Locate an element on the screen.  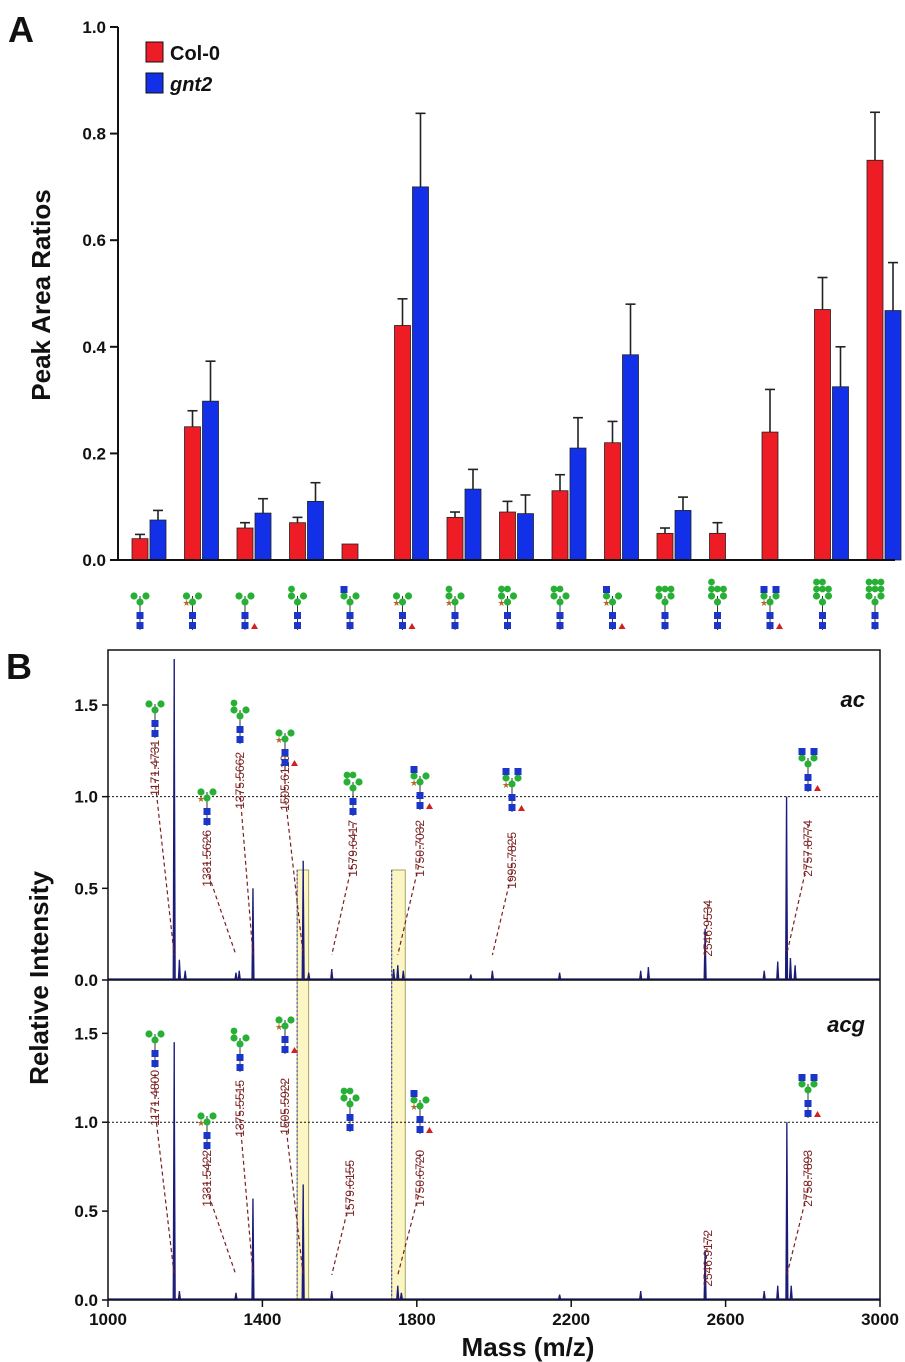
bar-col0-G11 is located at coordinates (665, 546).